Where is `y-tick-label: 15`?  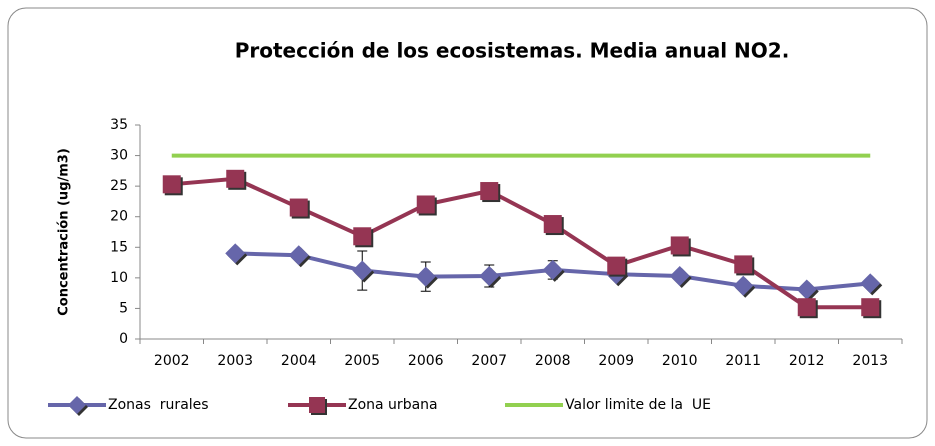
y-tick-label: 15 is located at coordinates (119, 247).